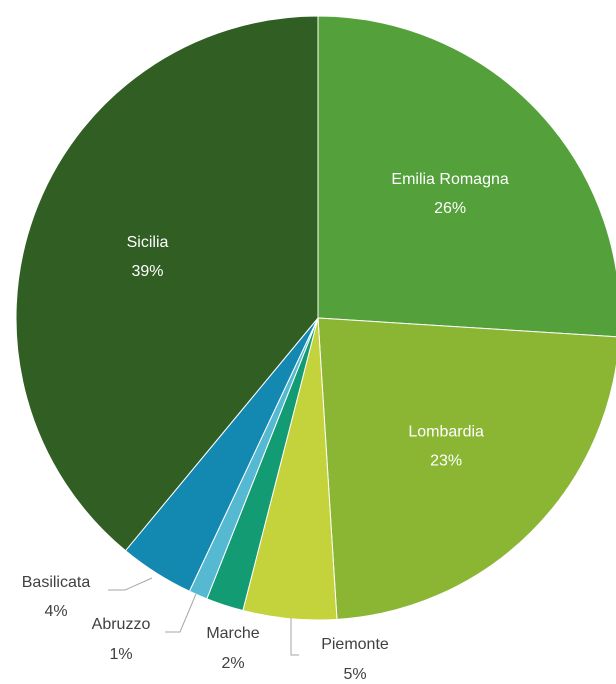 This screenshot has width=616, height=684. What do you see at coordinates (148, 242) in the screenshot?
I see `slice-label: Sicilia` at bounding box center [148, 242].